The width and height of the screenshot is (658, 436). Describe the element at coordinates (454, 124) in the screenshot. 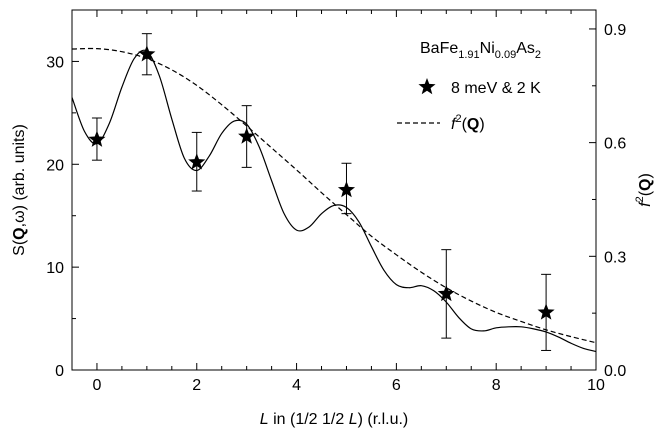

I see `legend-ff-part-0: f` at that location.